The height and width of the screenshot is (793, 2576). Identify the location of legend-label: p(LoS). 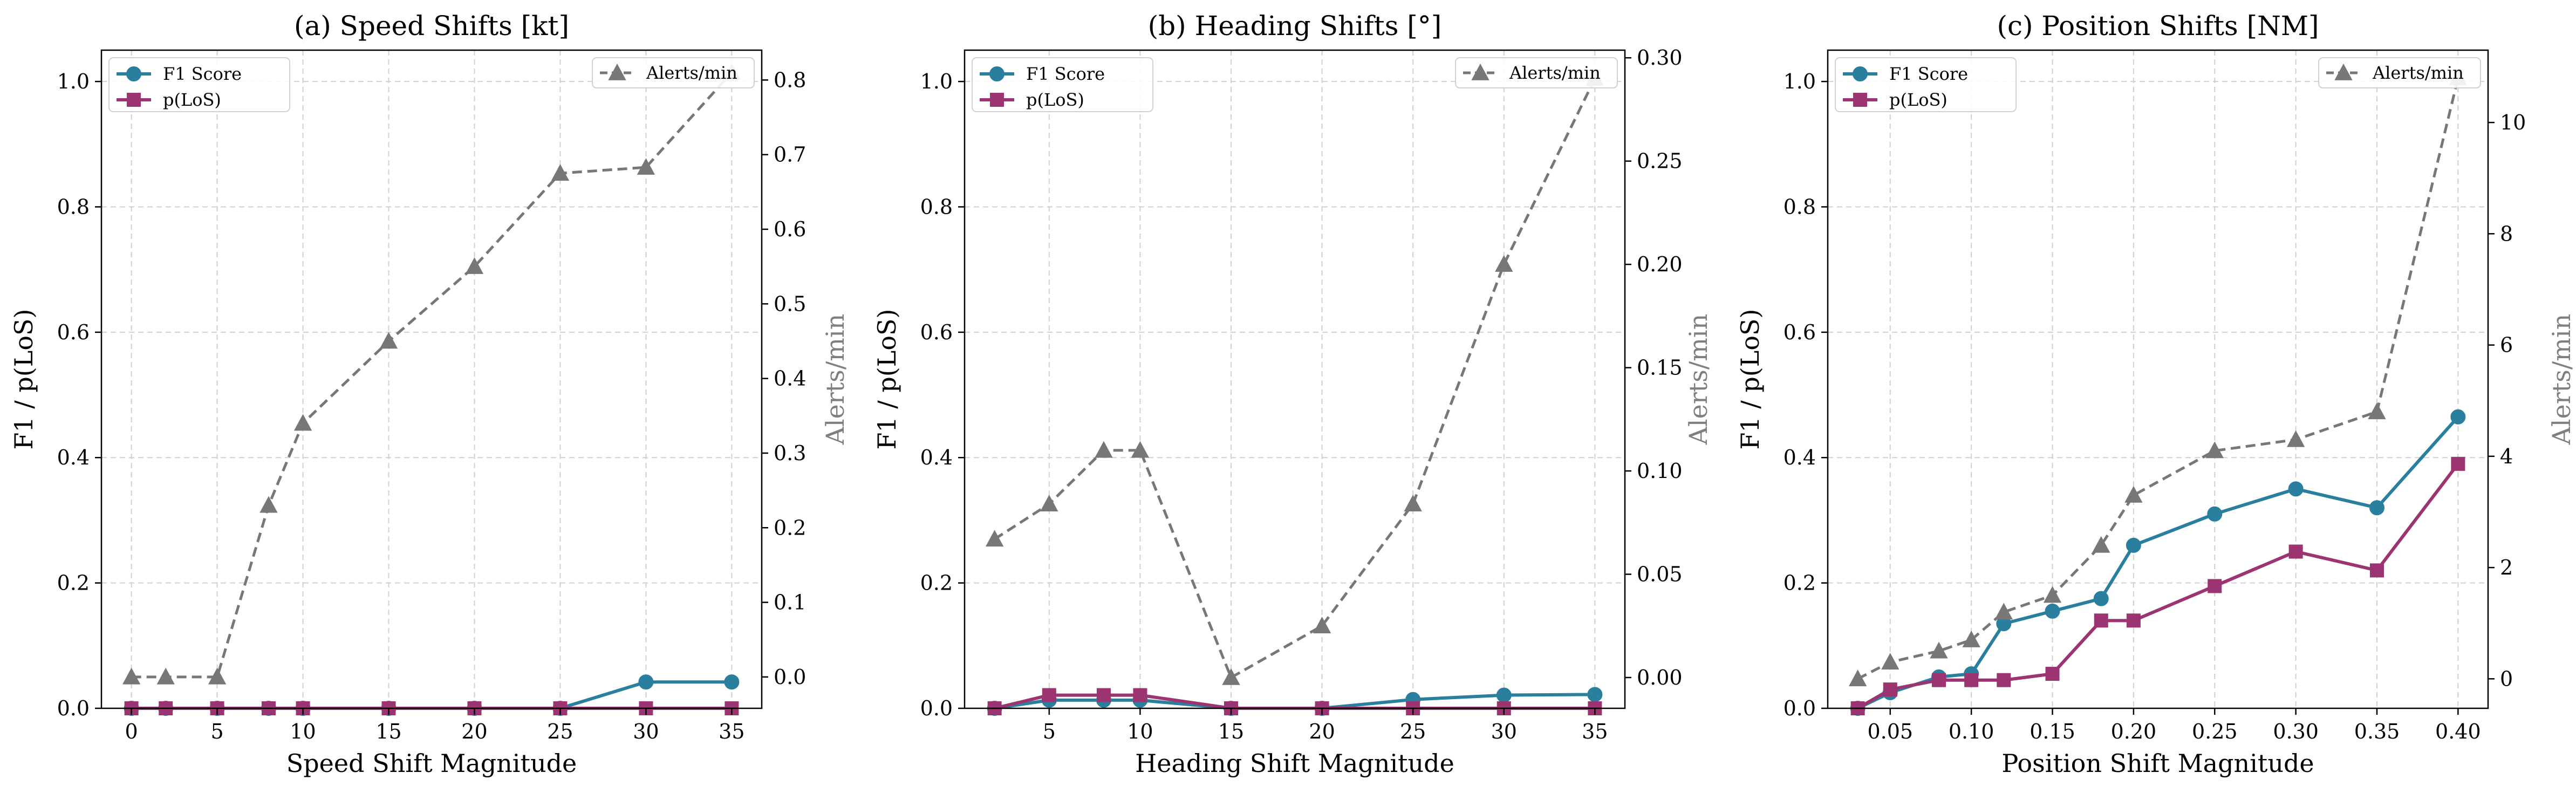
(192, 100).